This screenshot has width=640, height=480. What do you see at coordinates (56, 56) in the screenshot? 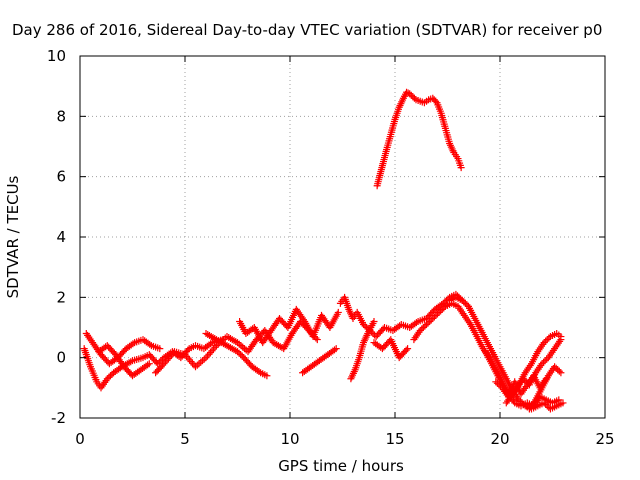
I see `y-tick-label: 10` at bounding box center [56, 56].